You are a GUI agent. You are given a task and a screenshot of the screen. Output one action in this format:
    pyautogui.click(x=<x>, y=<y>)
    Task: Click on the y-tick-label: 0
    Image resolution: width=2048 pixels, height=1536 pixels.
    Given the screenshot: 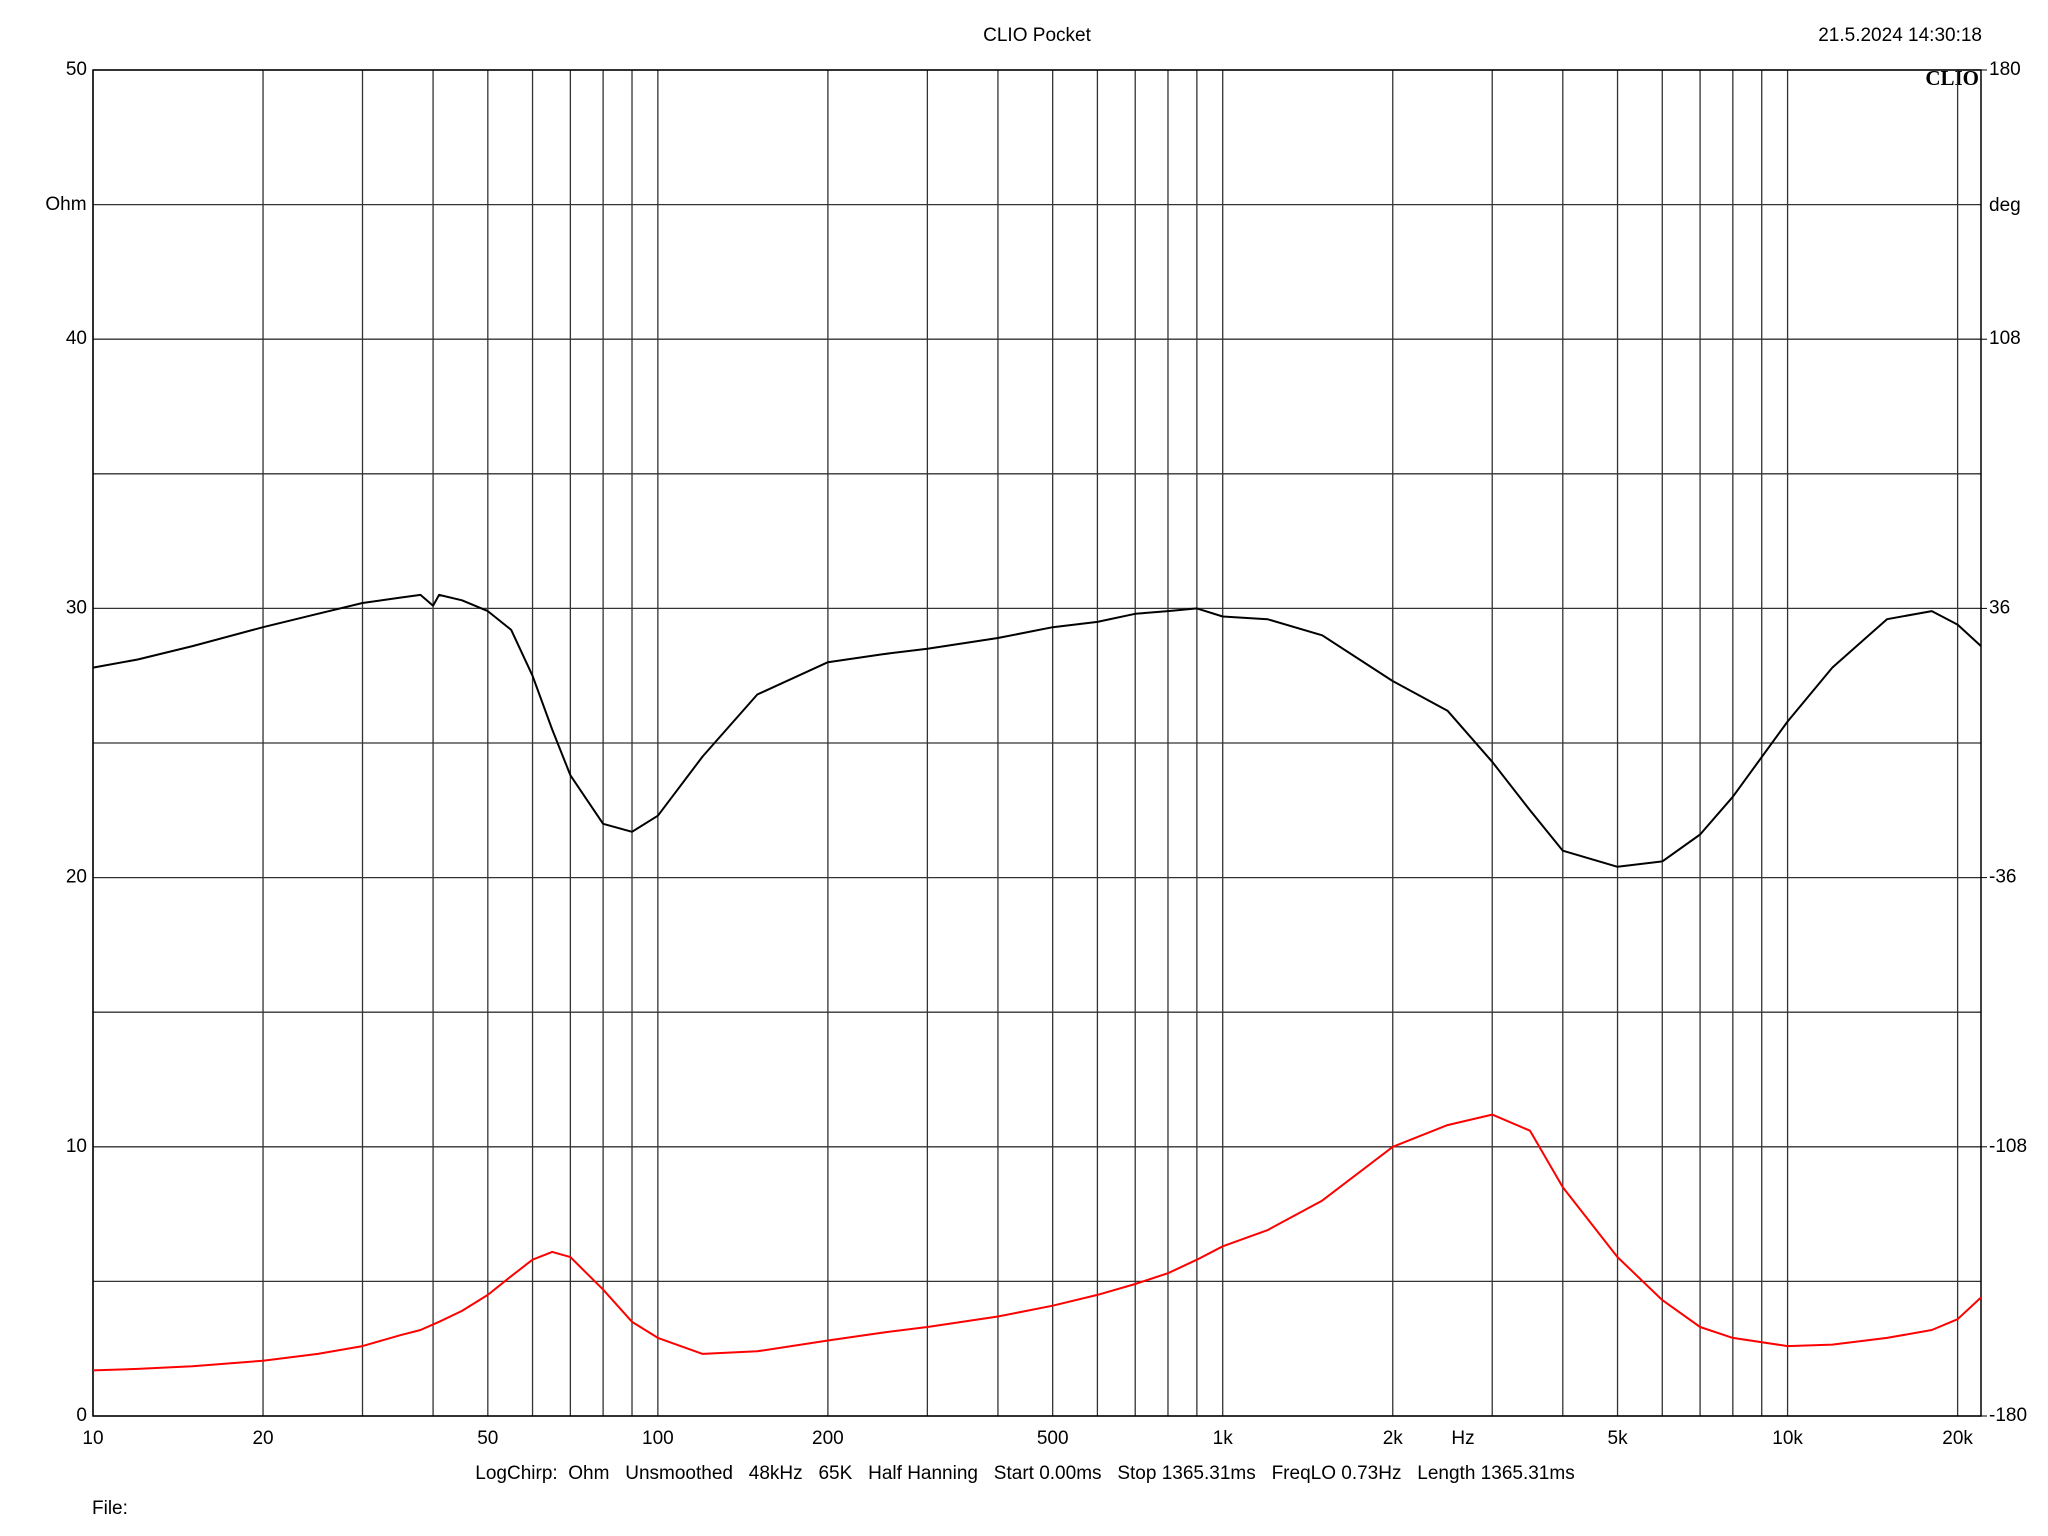 What is the action you would take?
    pyautogui.click(x=81, y=1415)
    